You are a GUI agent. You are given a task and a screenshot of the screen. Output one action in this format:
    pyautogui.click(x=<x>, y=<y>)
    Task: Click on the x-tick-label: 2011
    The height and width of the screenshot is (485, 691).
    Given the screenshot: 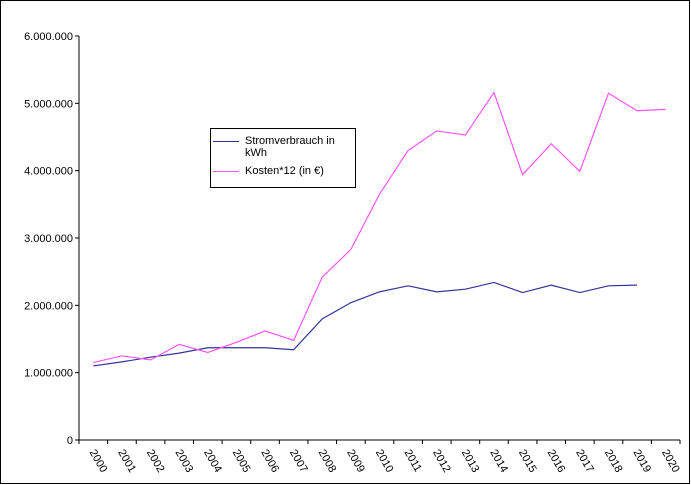 What is the action you would take?
    pyautogui.click(x=413, y=461)
    